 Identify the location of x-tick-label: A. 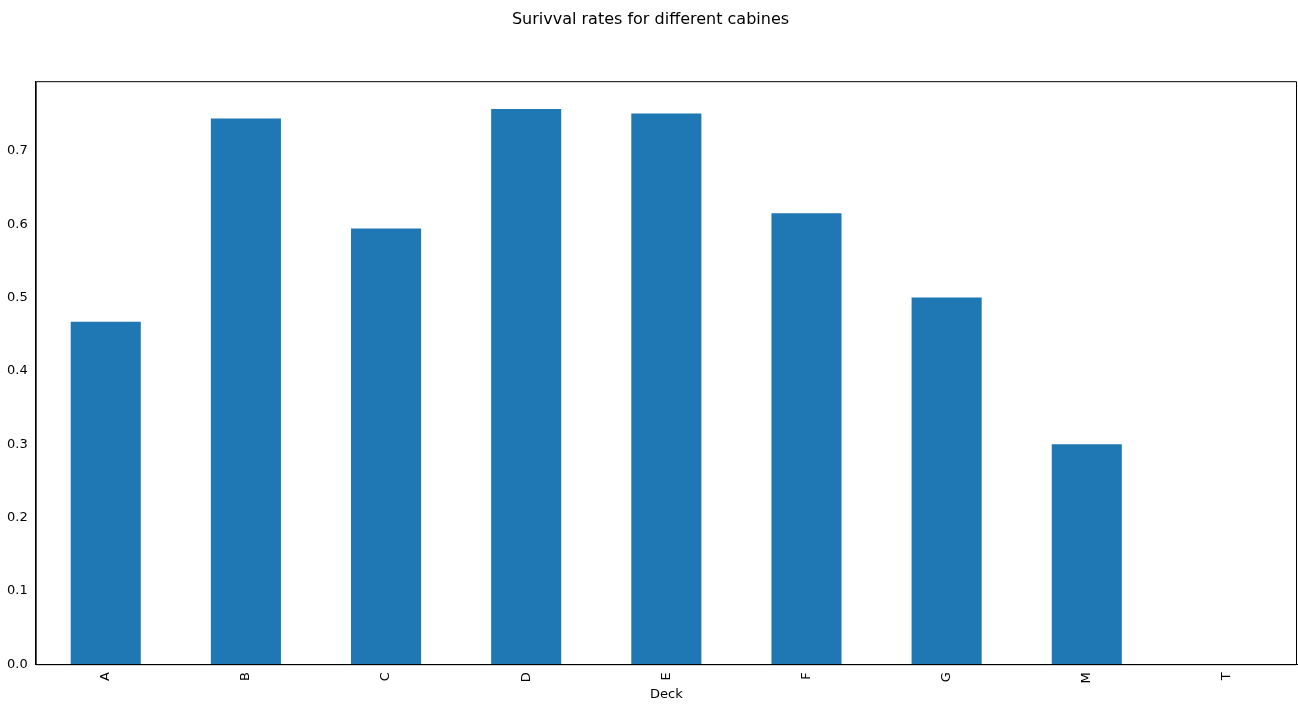
(105, 677).